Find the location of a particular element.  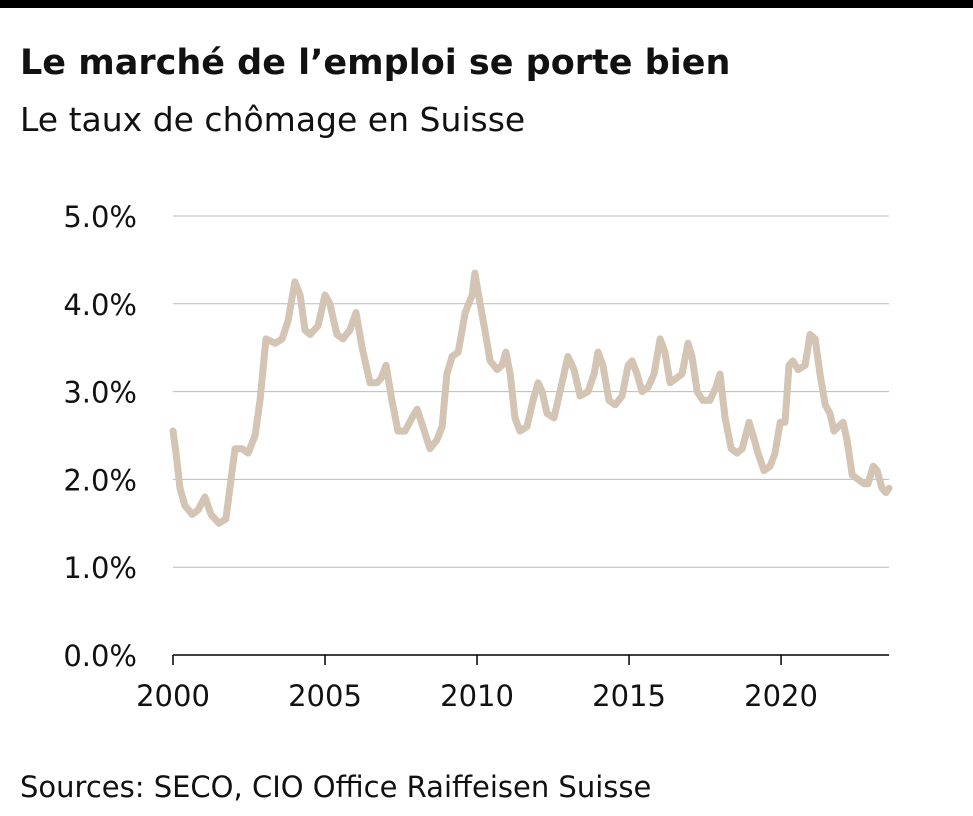

x-tick-label: 2000 is located at coordinates (173, 696).